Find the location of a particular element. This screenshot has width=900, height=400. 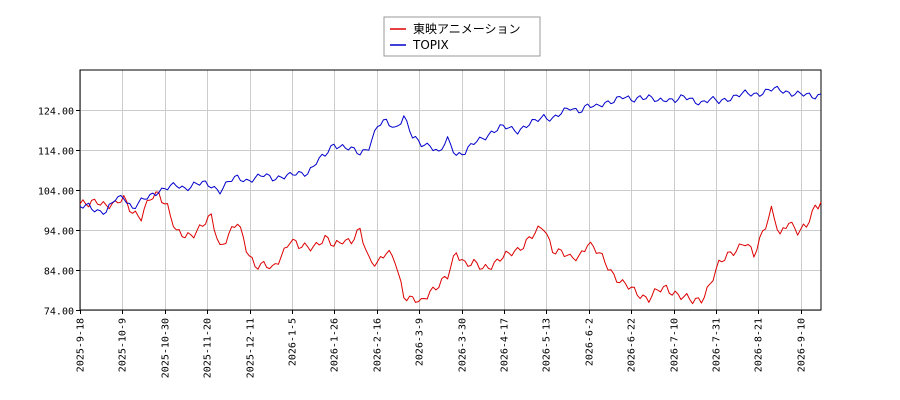

y-tick-label: 84.00 is located at coordinates (59, 272).